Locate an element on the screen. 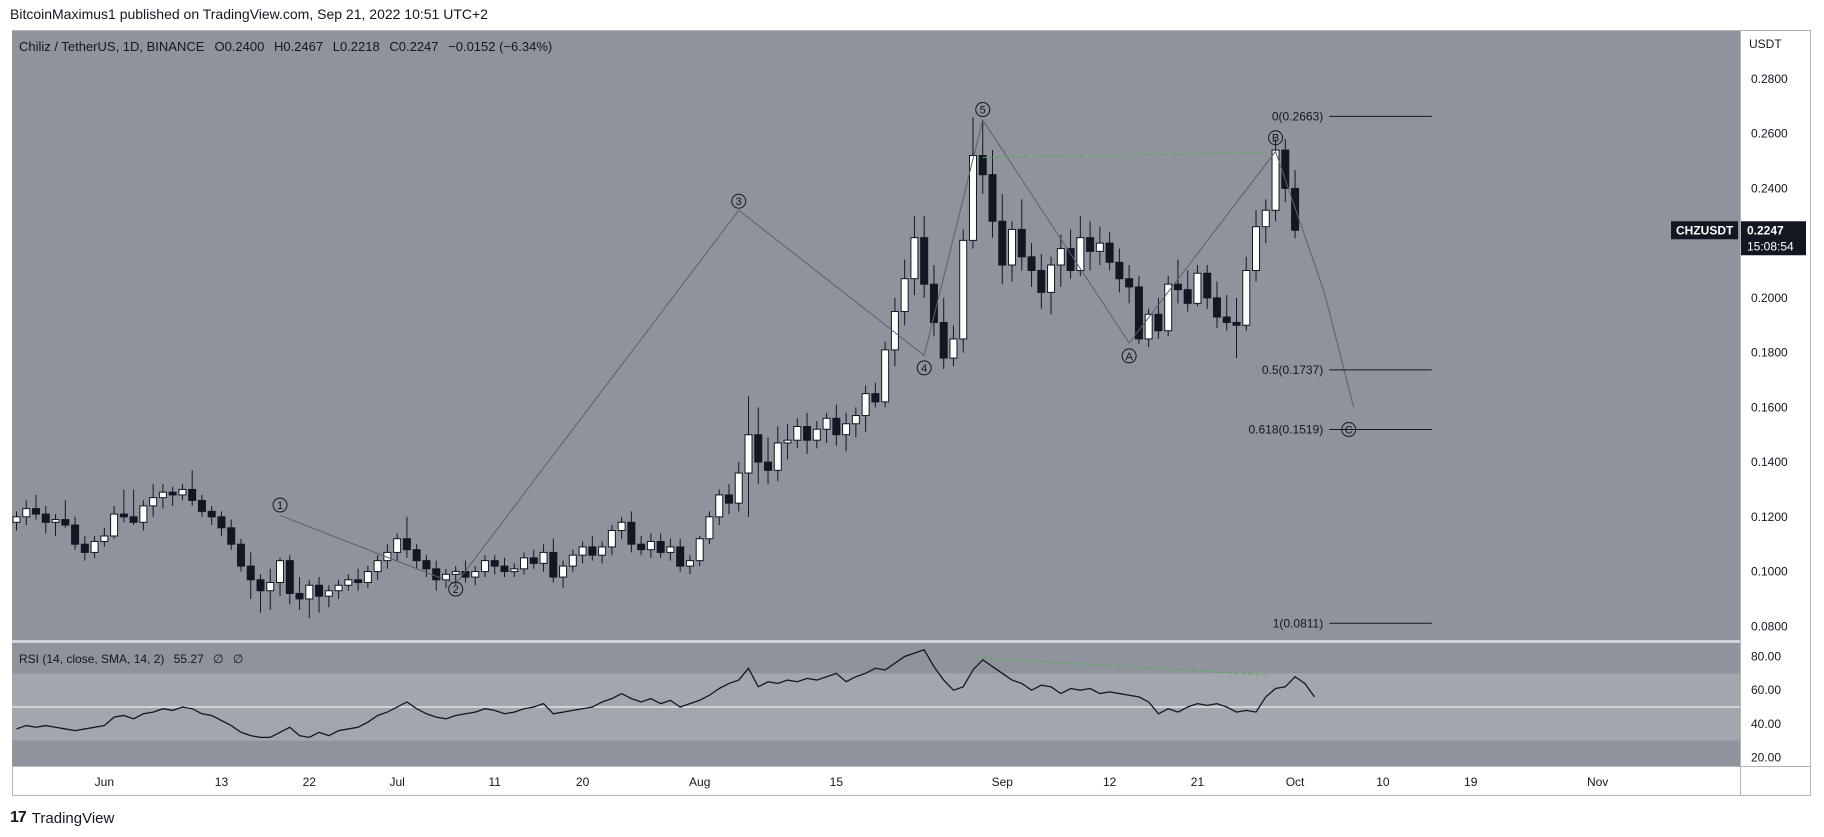 Image resolution: width=1824 pixels, height=837 pixels. price-tick-label: 0.1200 is located at coordinates (1769, 517).